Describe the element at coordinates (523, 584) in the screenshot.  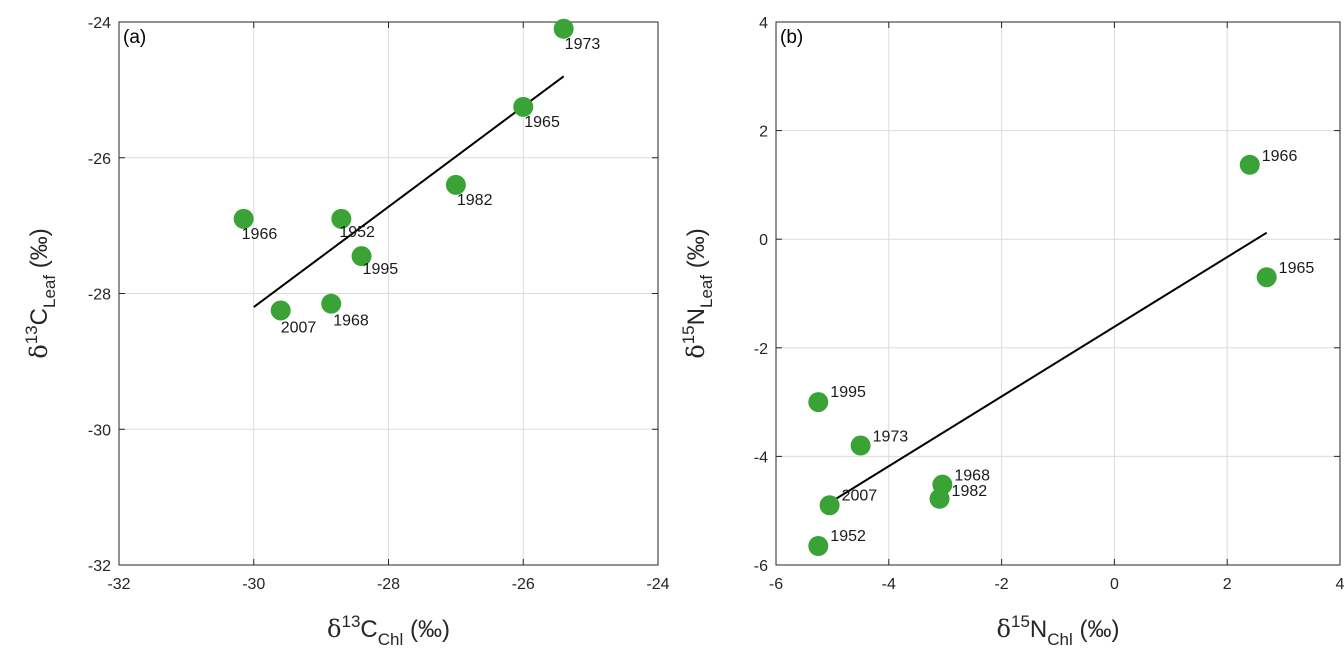
I see `x-tick-label: -26` at that location.